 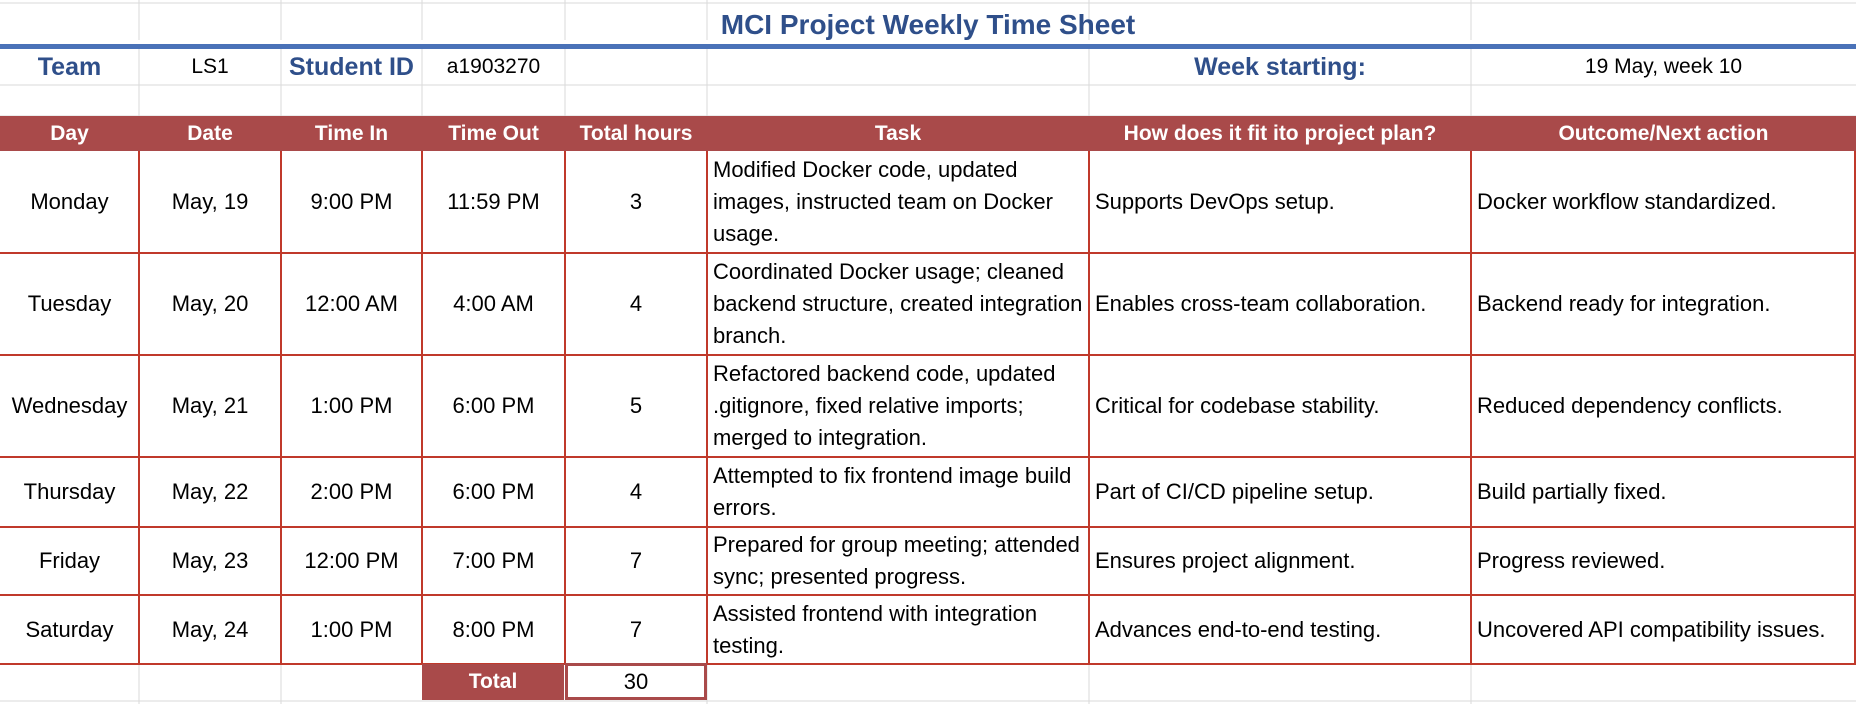 I want to click on student-id-label: Student ID, so click(x=351, y=66).